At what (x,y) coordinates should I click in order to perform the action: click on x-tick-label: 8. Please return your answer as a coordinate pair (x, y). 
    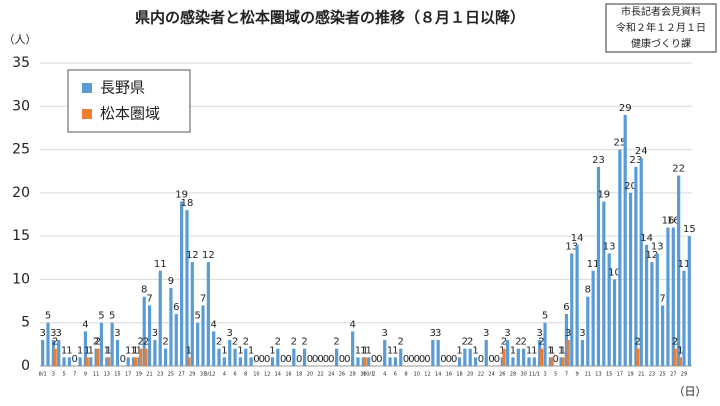
    Looking at the image, I should click on (405, 375).